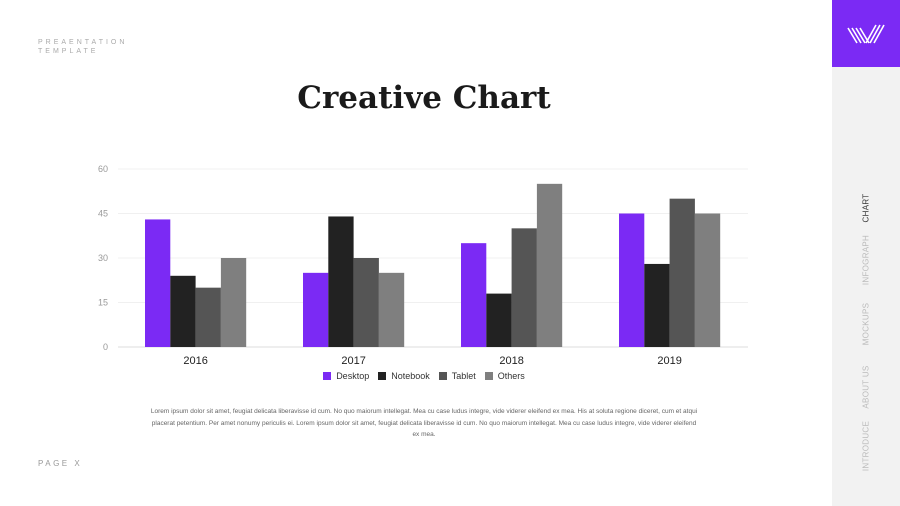  Describe the element at coordinates (524, 287) in the screenshot. I see `bar-tablet-2018` at that location.